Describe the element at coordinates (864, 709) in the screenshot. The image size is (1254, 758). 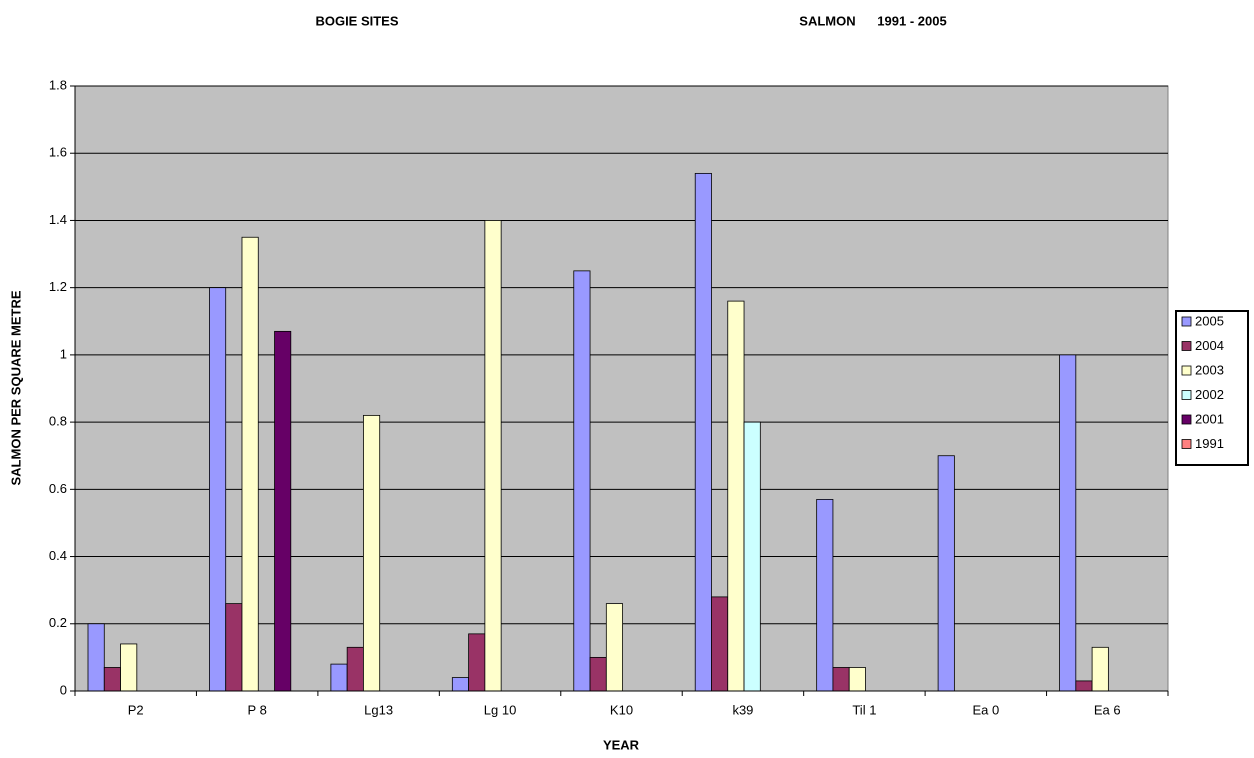
I see `x-tick-label: Til 1` at that location.